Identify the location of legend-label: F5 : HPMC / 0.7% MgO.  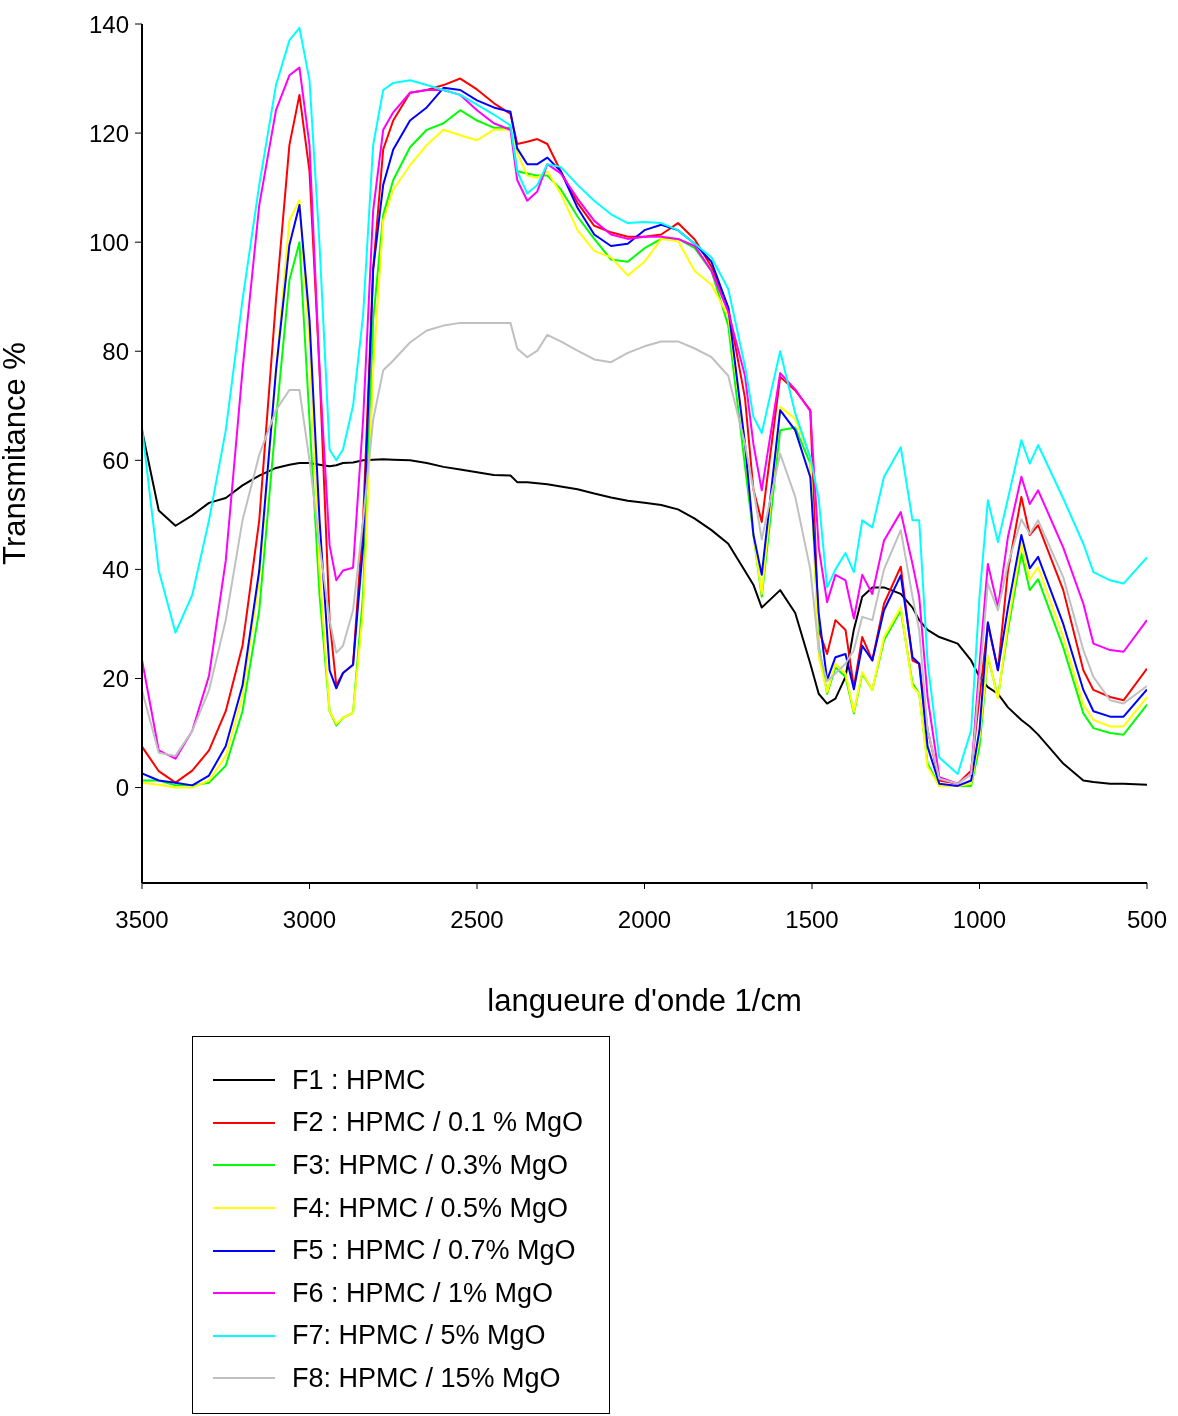
(434, 1251).